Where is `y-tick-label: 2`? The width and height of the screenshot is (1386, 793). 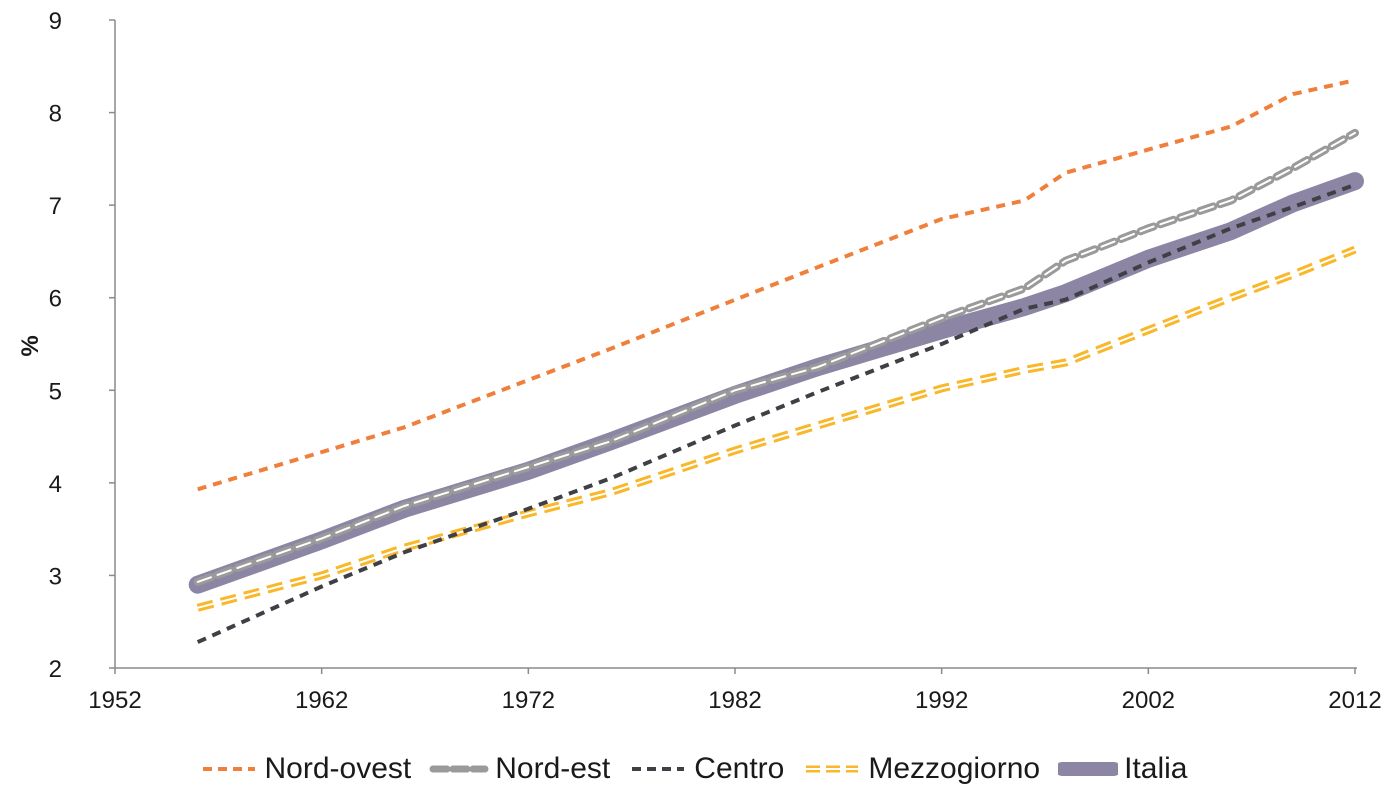 y-tick-label: 2 is located at coordinates (55, 669).